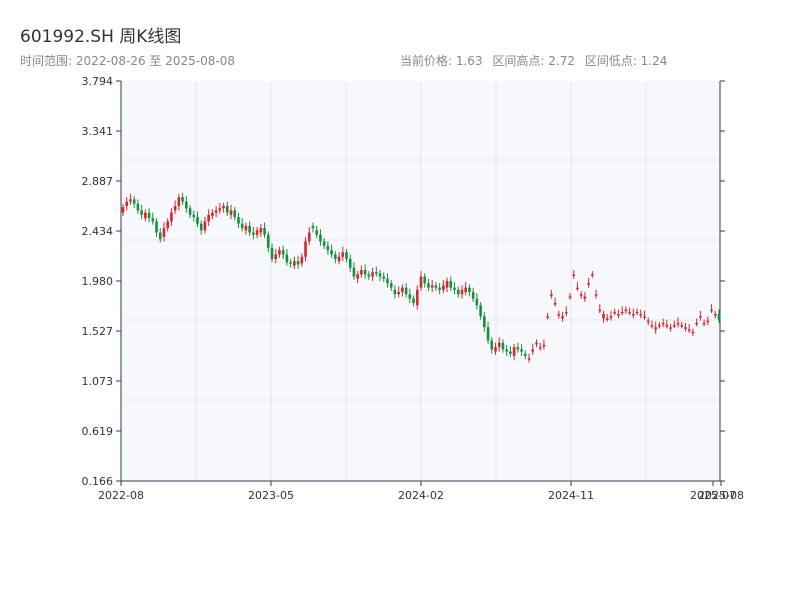 Image resolution: width=800 pixels, height=600 pixels. Describe the element at coordinates (441, 61) in the screenshot. I see `current-price-text: 当前价格: 1.63` at that location.